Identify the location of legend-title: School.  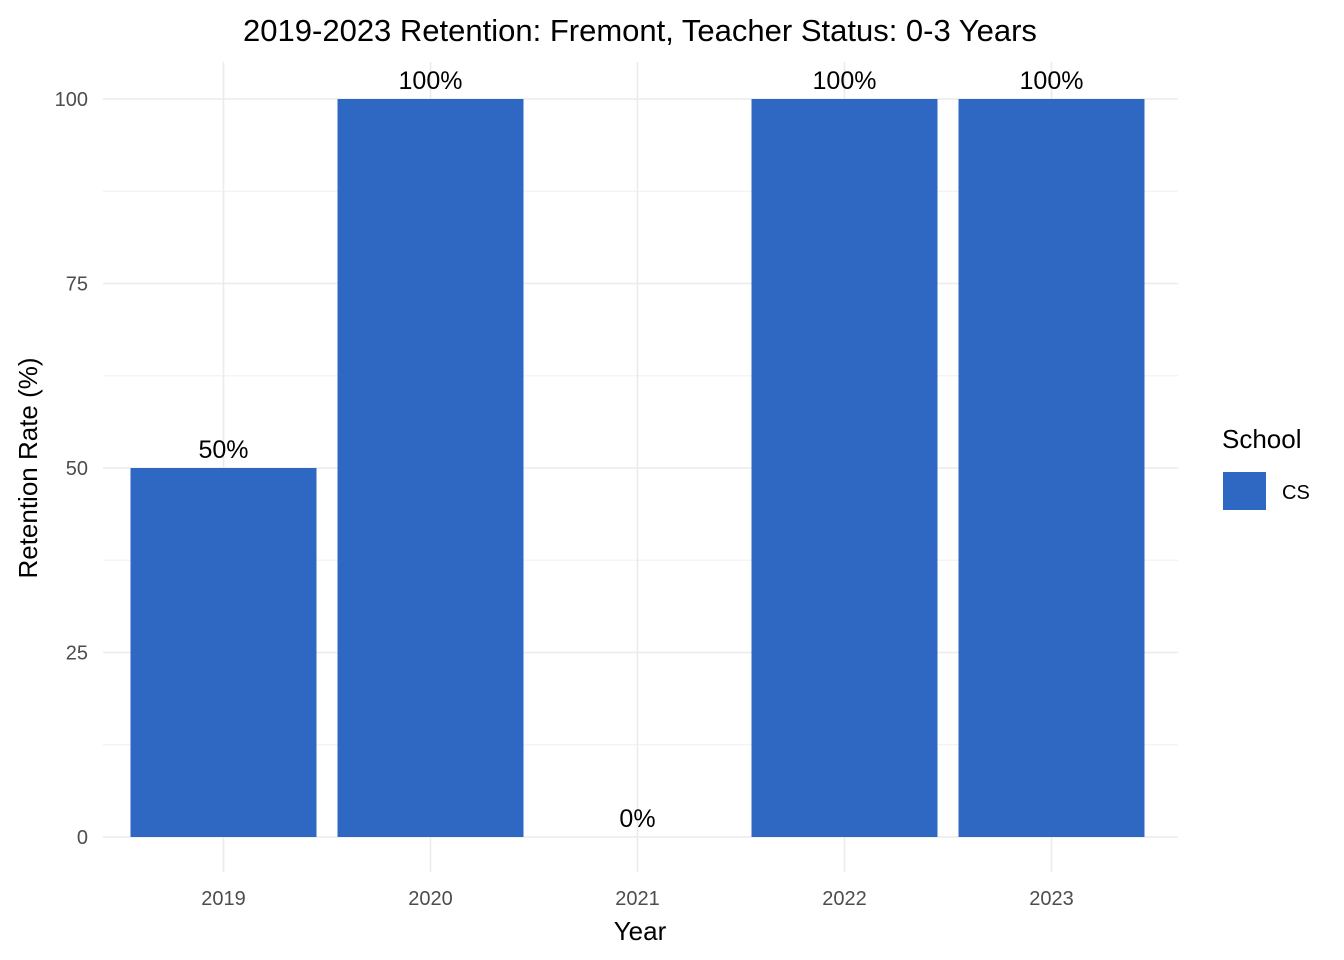
(1262, 439).